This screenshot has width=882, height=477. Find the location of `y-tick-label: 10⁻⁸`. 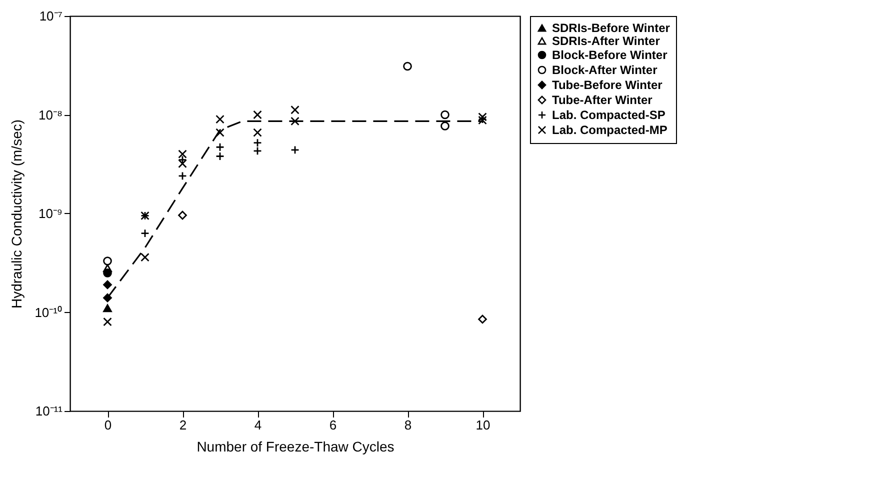

y-tick-label: 10⁻⁸ is located at coordinates (50, 114).